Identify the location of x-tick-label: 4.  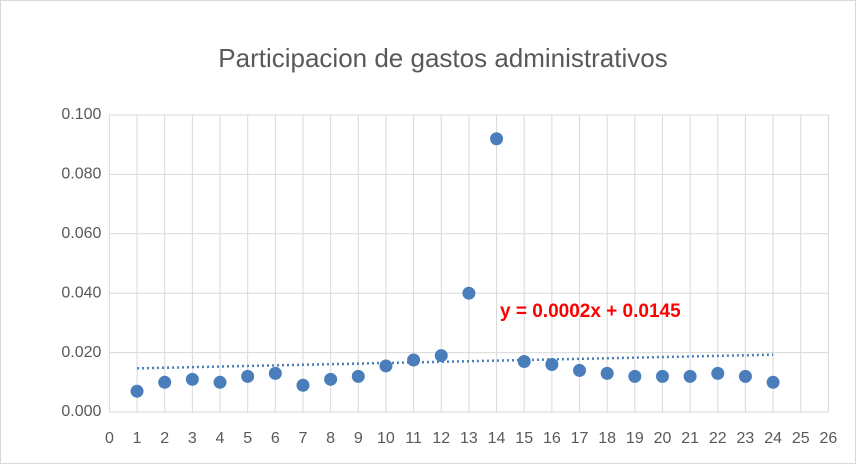
(220, 438).